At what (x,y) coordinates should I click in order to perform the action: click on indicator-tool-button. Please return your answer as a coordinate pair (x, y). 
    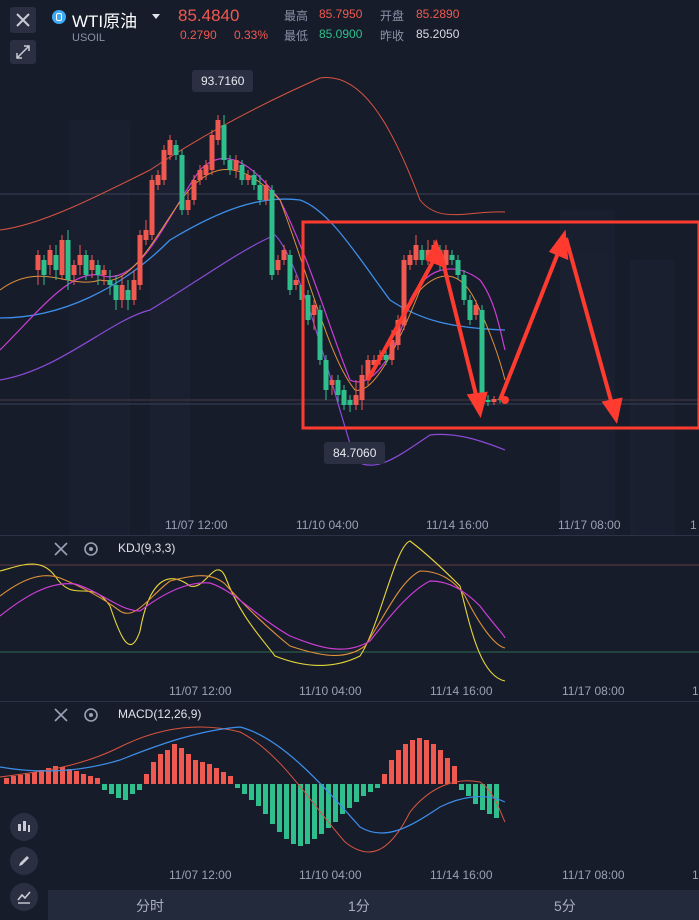
    Looking at the image, I should click on (24, 897).